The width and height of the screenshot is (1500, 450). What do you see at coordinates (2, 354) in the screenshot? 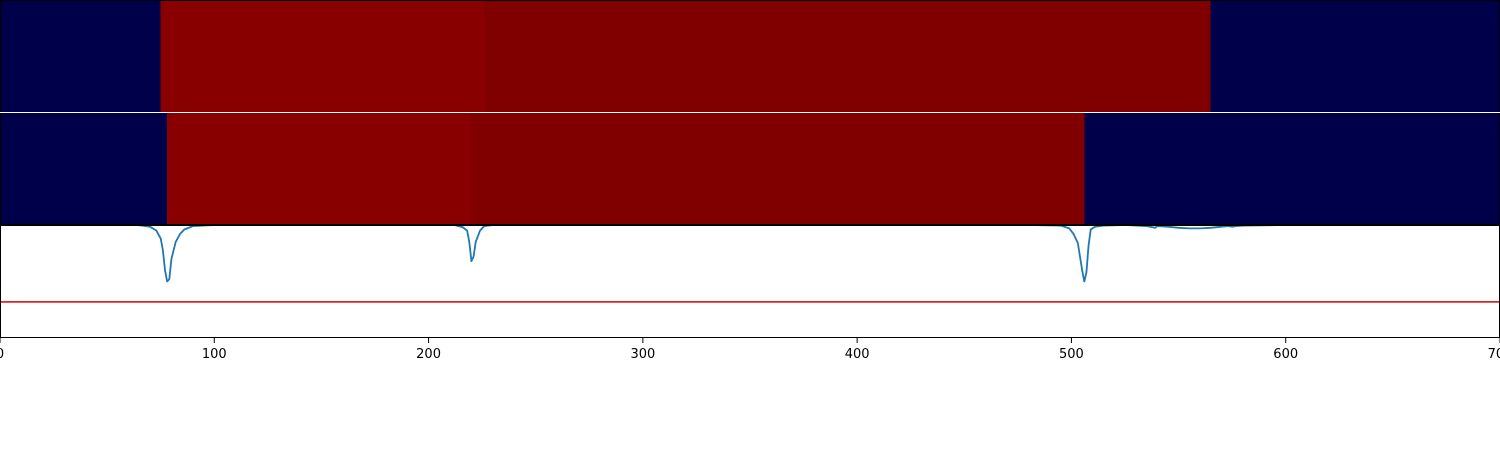
I see `x-tick-label-0: 0` at bounding box center [2, 354].